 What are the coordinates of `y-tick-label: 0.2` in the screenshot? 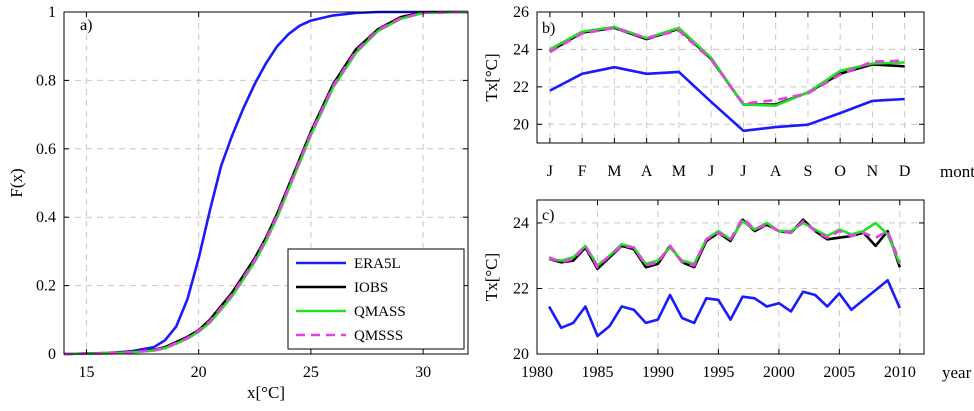 It's located at (46, 286).